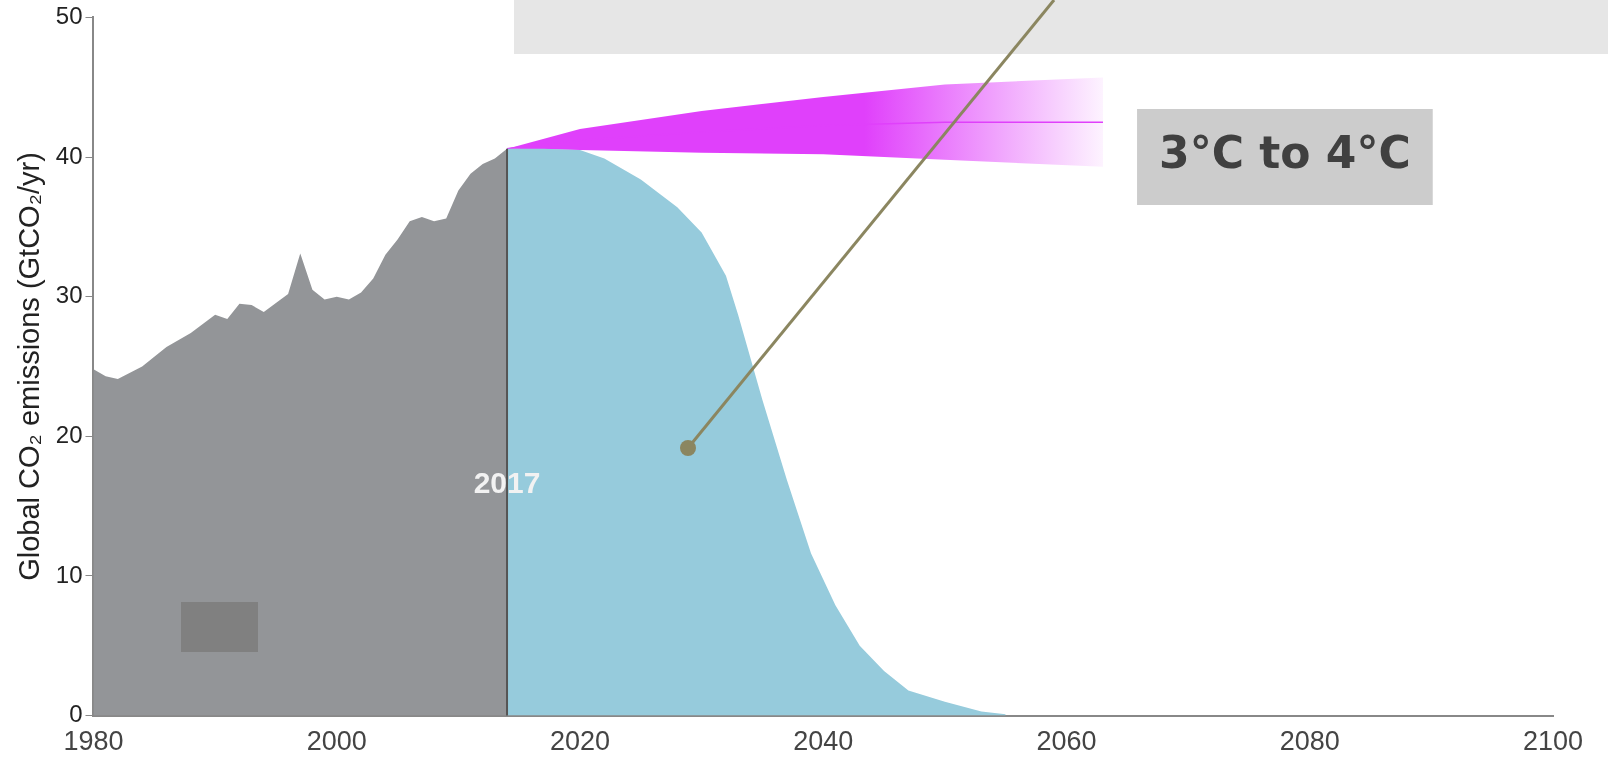  I want to click on annotation: 3°C to 4°C, so click(1285, 153).